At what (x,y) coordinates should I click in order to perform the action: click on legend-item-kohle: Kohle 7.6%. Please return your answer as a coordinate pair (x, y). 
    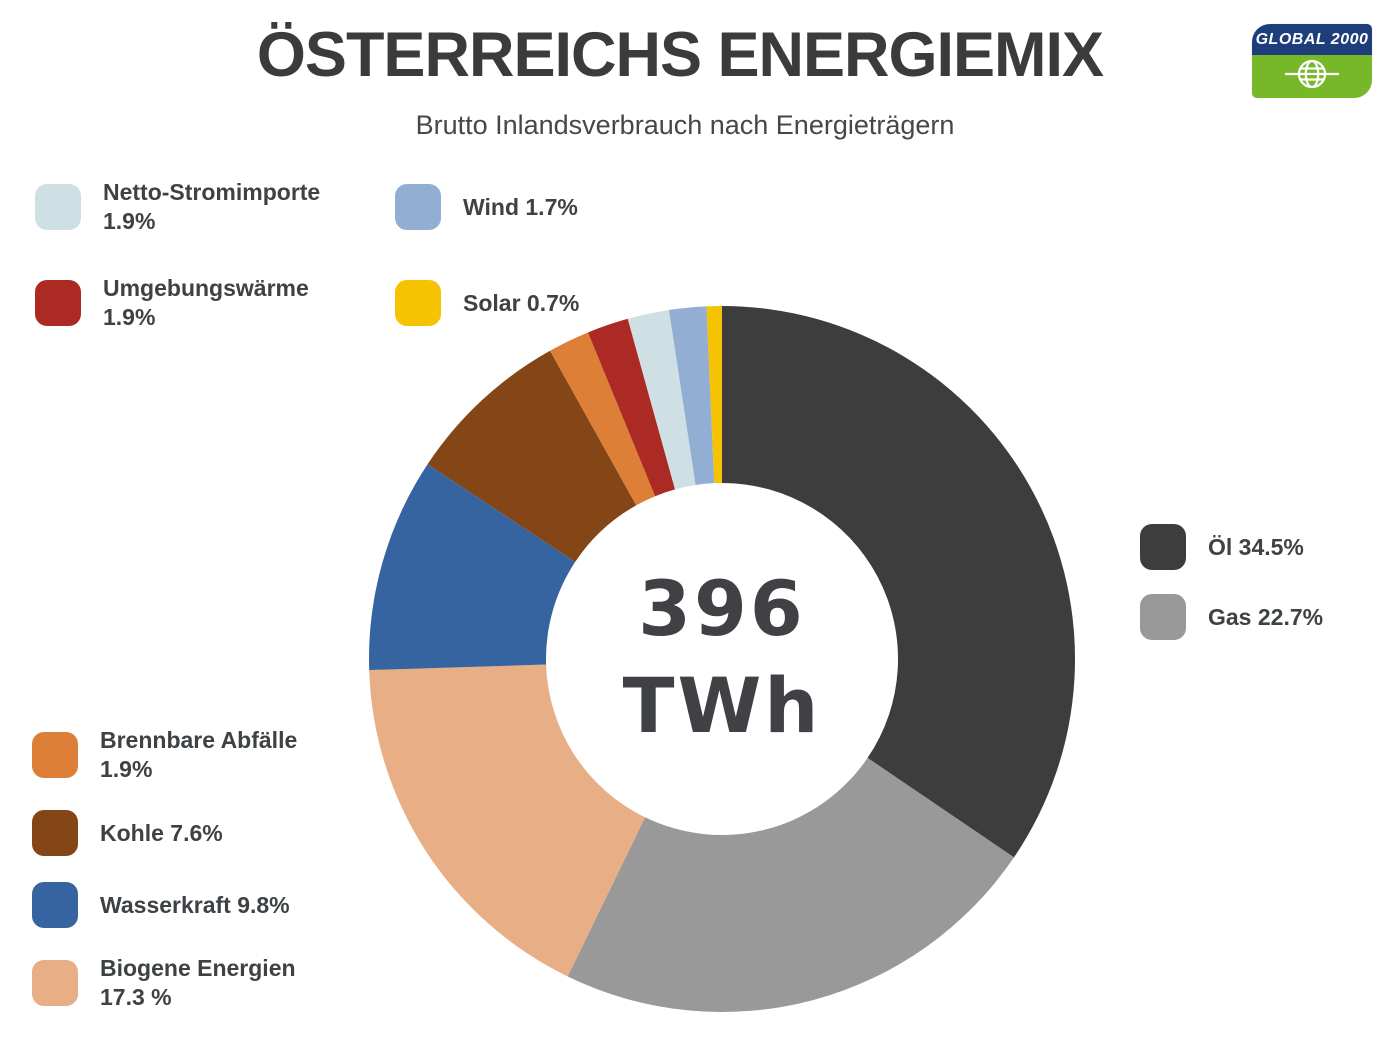
    Looking at the image, I should click on (164, 833).